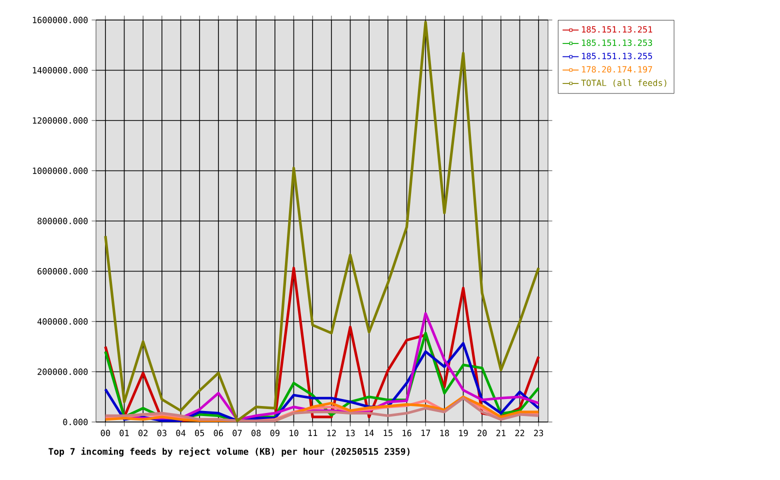  What do you see at coordinates (623, 83) in the screenshot?
I see `legend-label: TOTAL (all feeds)` at bounding box center [623, 83].